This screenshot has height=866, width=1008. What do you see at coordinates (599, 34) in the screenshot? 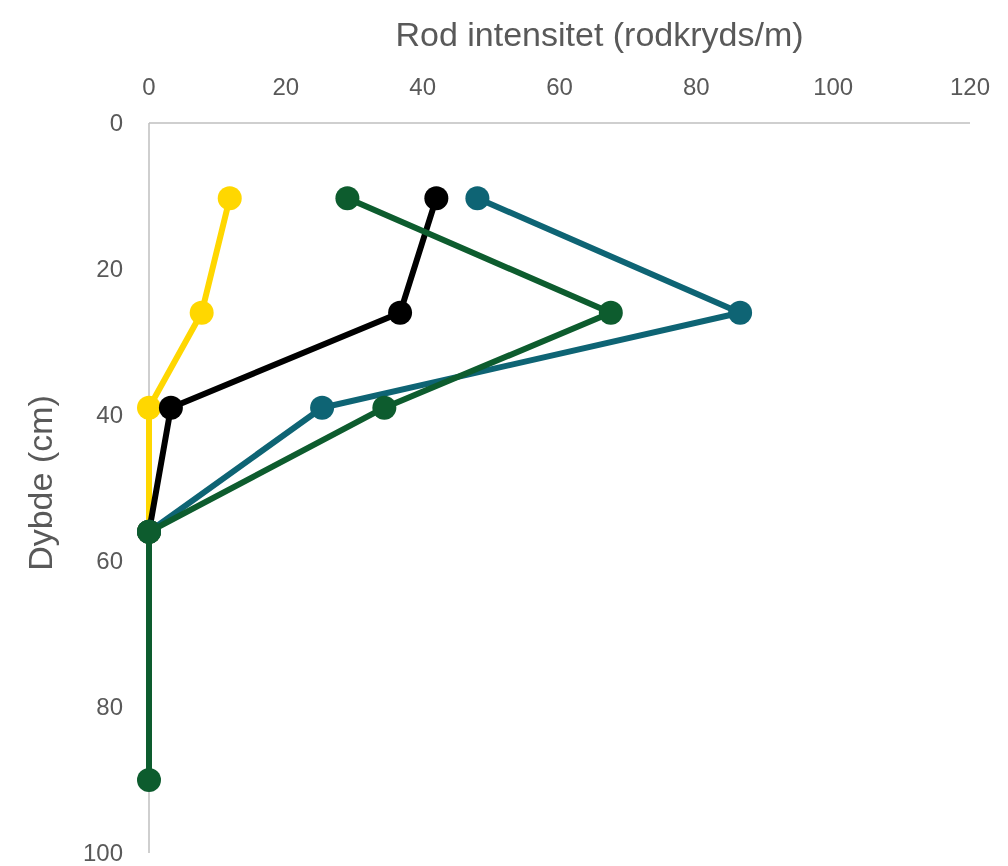
I see `x-axis-title: Rod intensitet (rodkryds/m)` at bounding box center [599, 34].